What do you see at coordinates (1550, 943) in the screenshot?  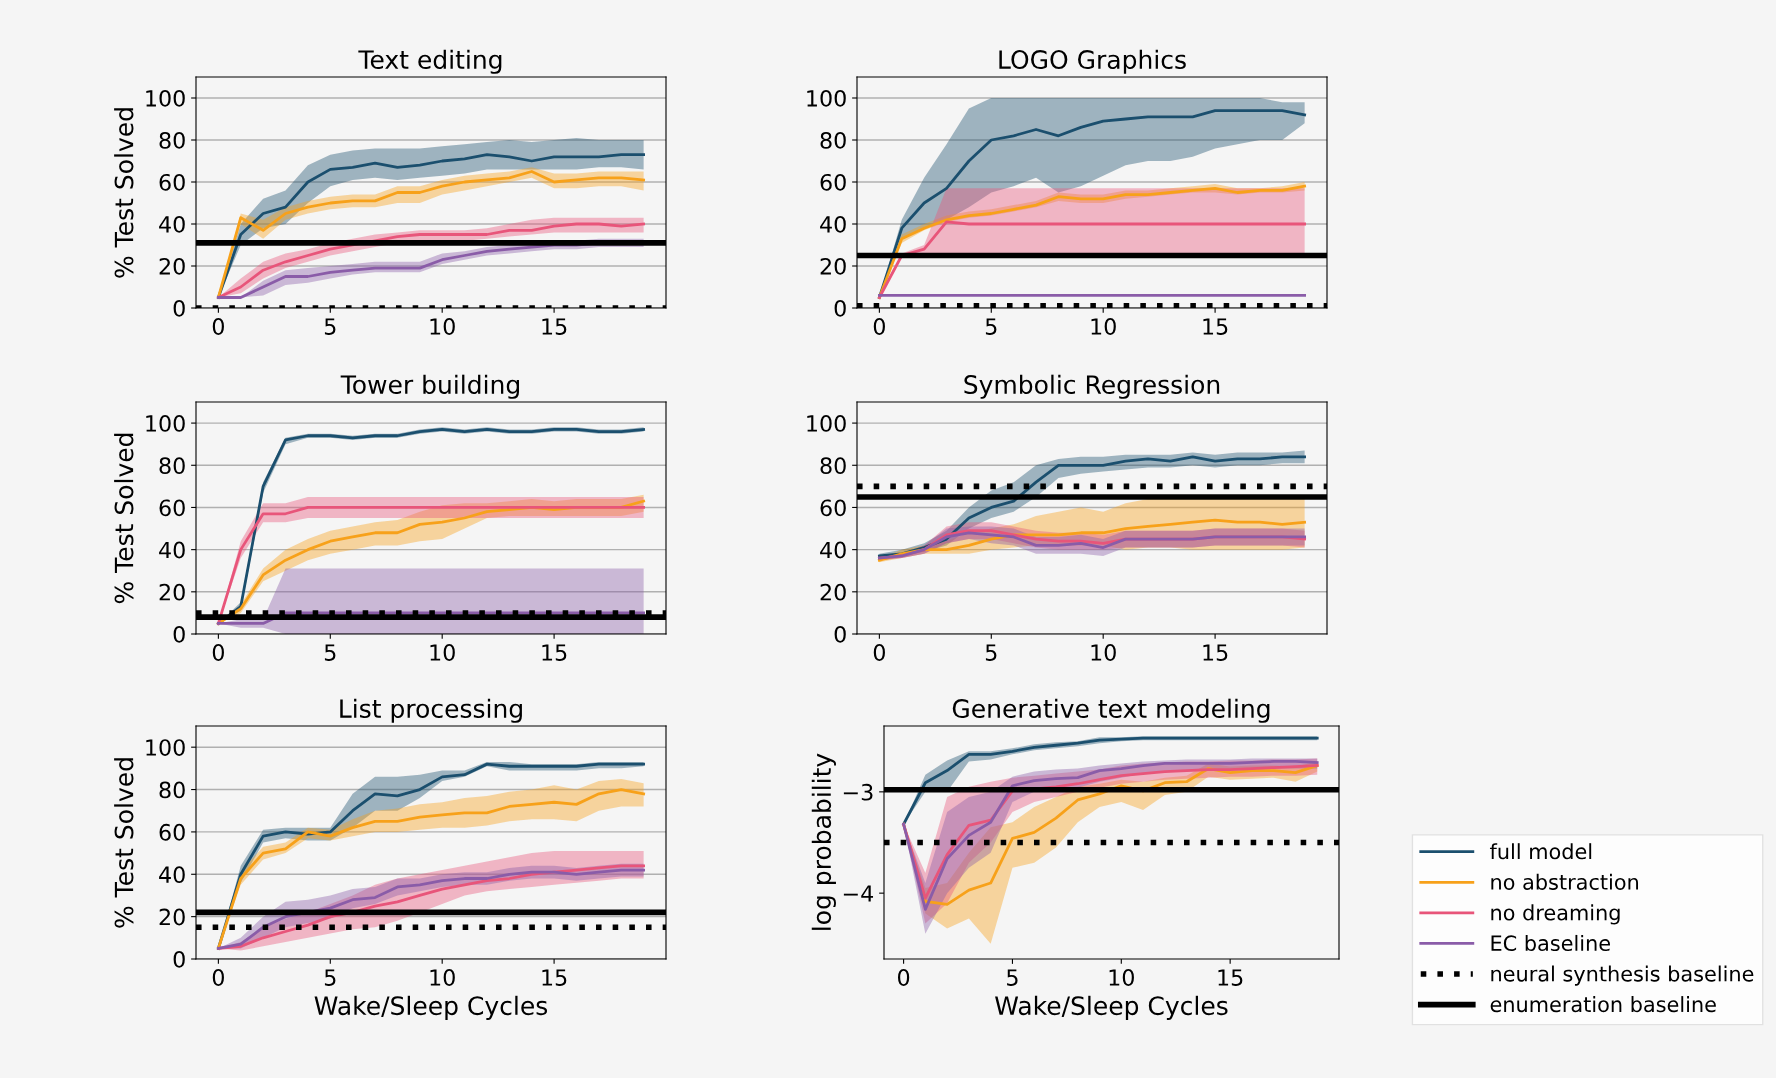 I see `legend-label: EC baseline` at bounding box center [1550, 943].